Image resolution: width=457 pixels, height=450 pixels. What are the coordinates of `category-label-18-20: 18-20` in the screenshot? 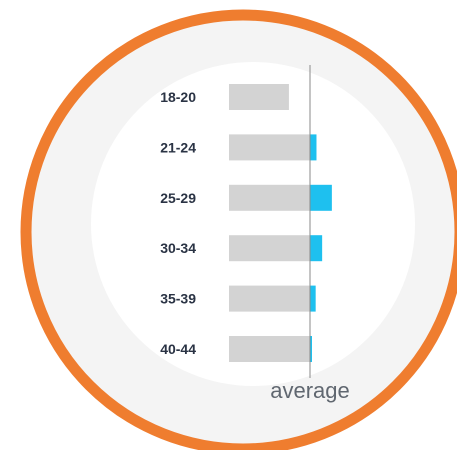 It's located at (178, 97).